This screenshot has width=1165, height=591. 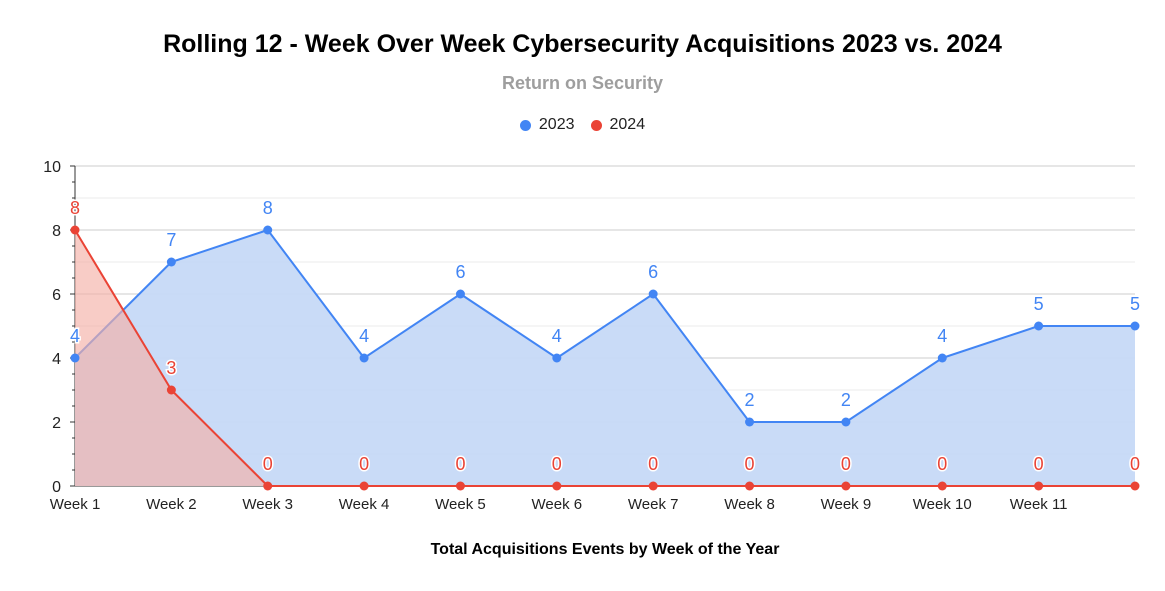 What do you see at coordinates (56, 231) in the screenshot?
I see `y-tick-label: 8` at bounding box center [56, 231].